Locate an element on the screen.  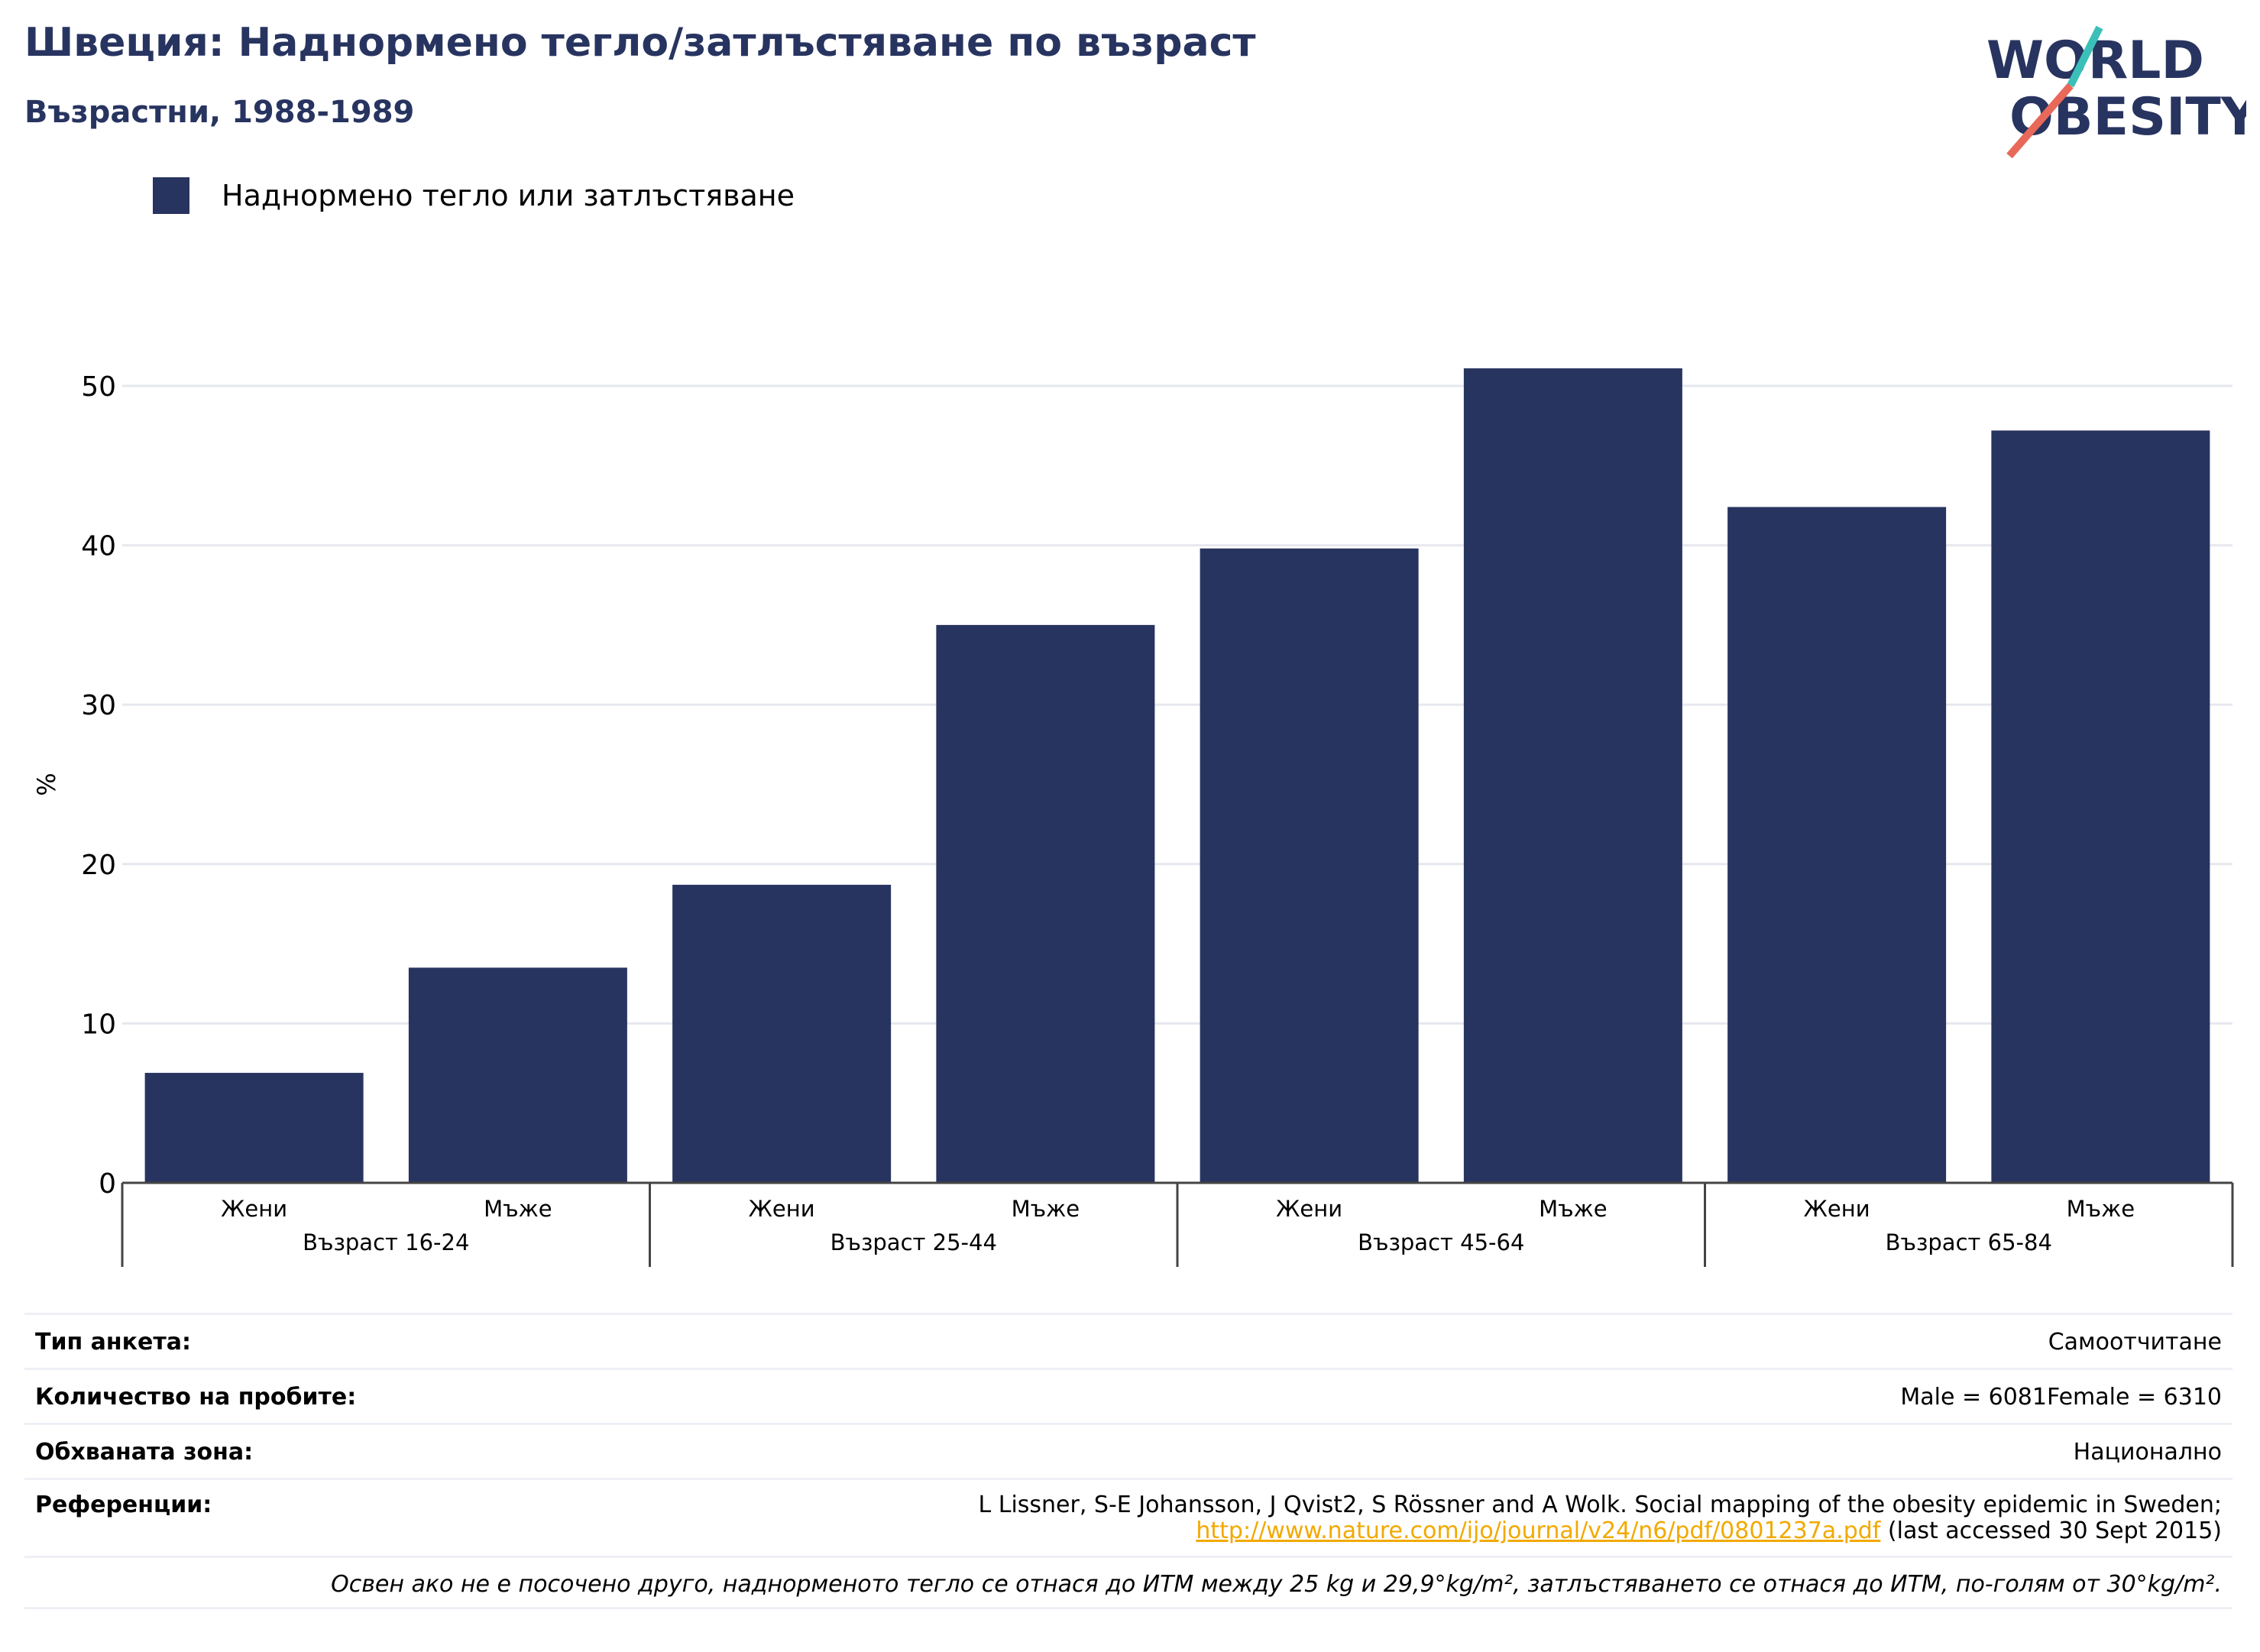
logo-line2: OBESITY is located at coordinates (2127, 117).